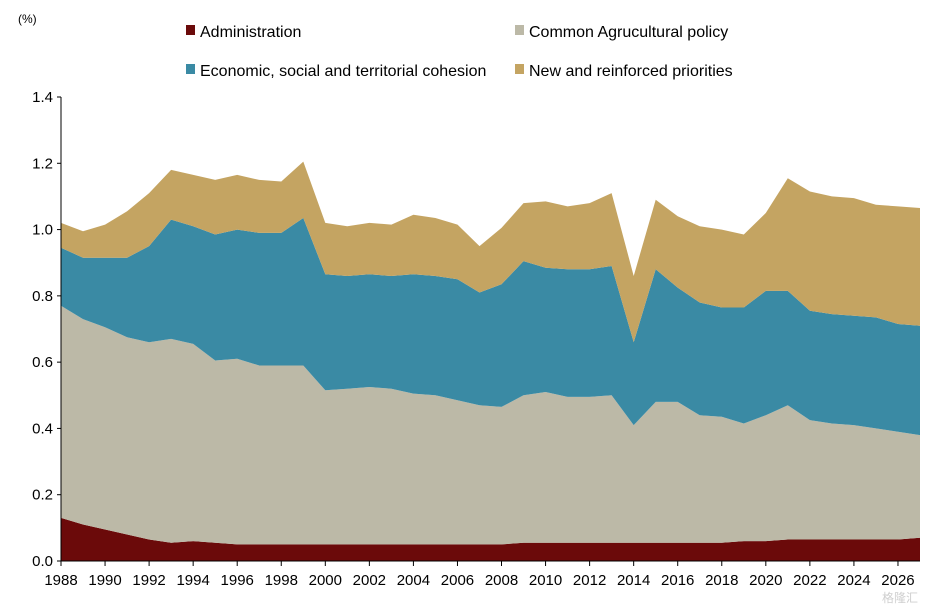 The width and height of the screenshot is (938, 609). What do you see at coordinates (190, 30) in the screenshot?
I see `legend-swatch-administration` at bounding box center [190, 30].